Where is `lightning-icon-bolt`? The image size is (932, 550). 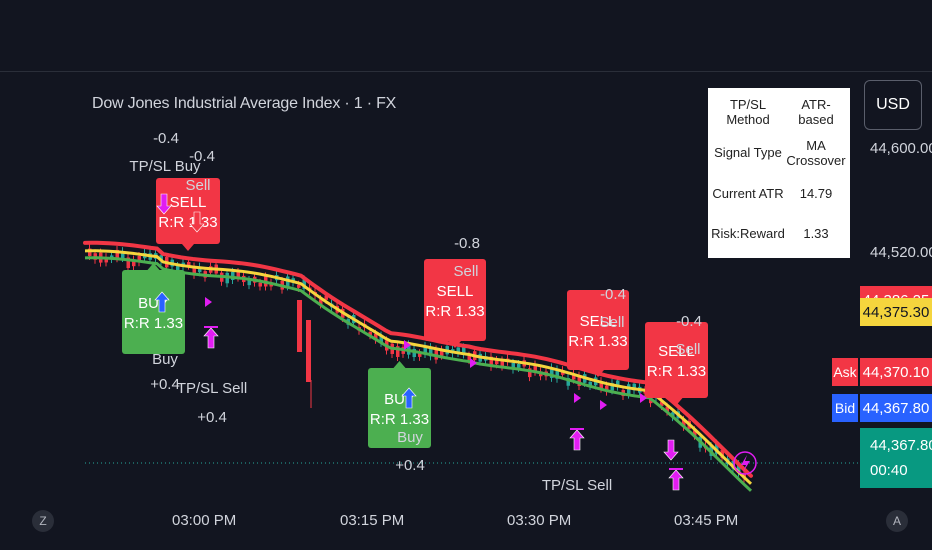 lightning-icon-bolt is located at coordinates (745, 463).